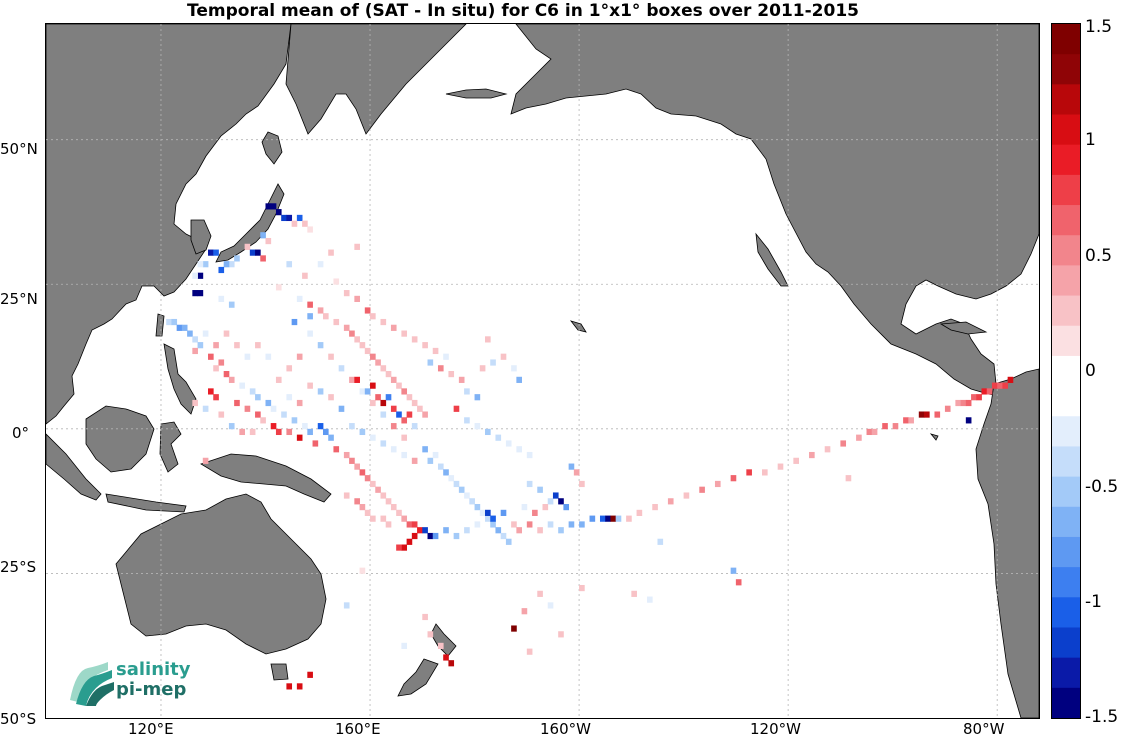 The height and width of the screenshot is (740, 1122). What do you see at coordinates (120, 439) in the screenshot?
I see `landmass-borneo` at bounding box center [120, 439].